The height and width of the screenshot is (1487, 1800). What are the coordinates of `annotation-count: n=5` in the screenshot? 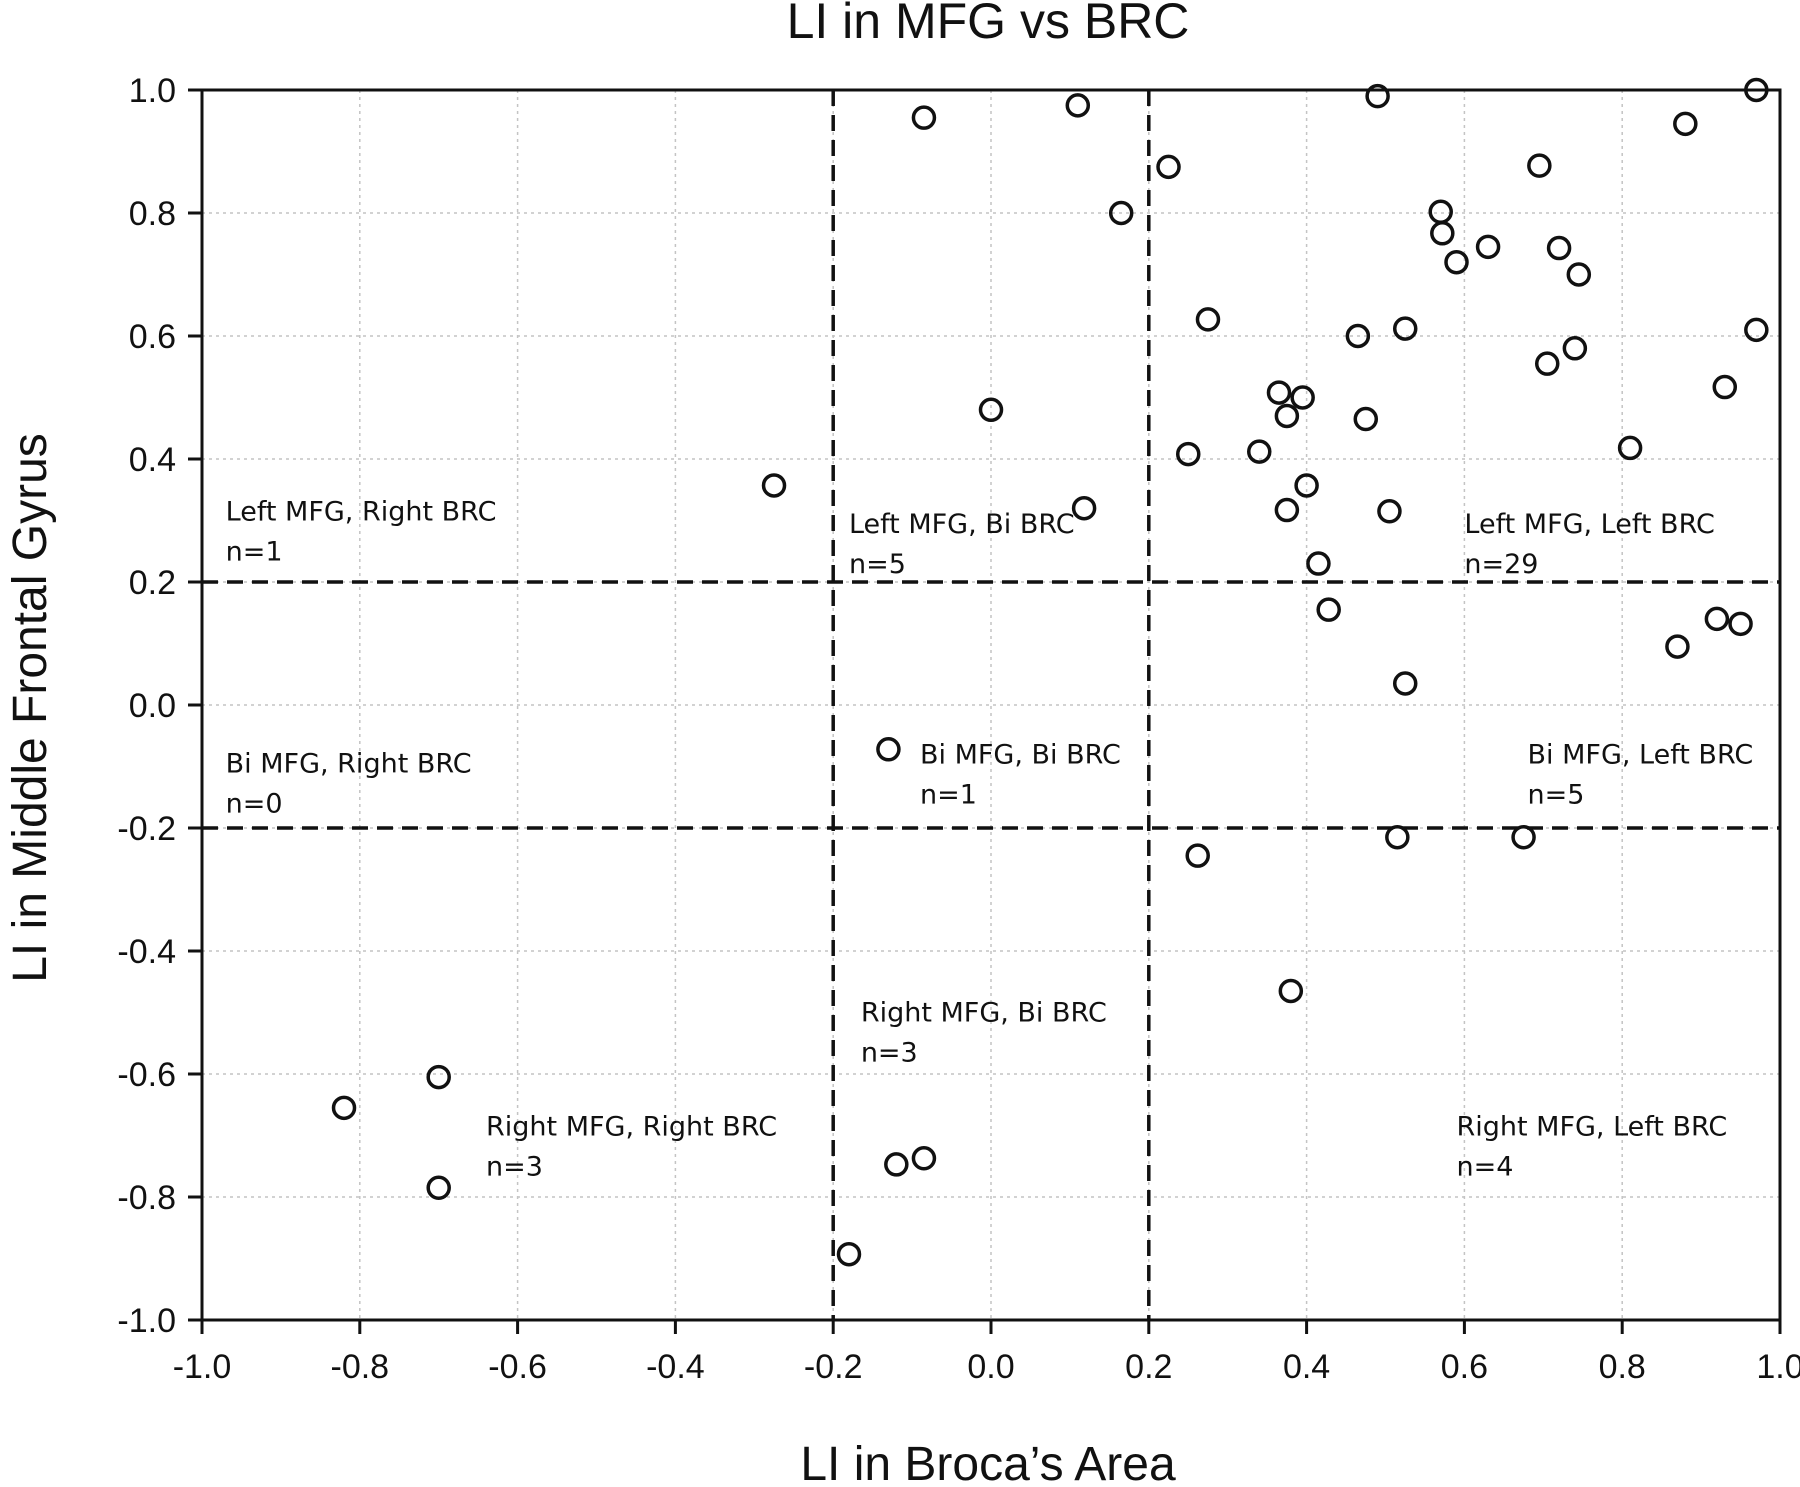 It's located at (877, 564).